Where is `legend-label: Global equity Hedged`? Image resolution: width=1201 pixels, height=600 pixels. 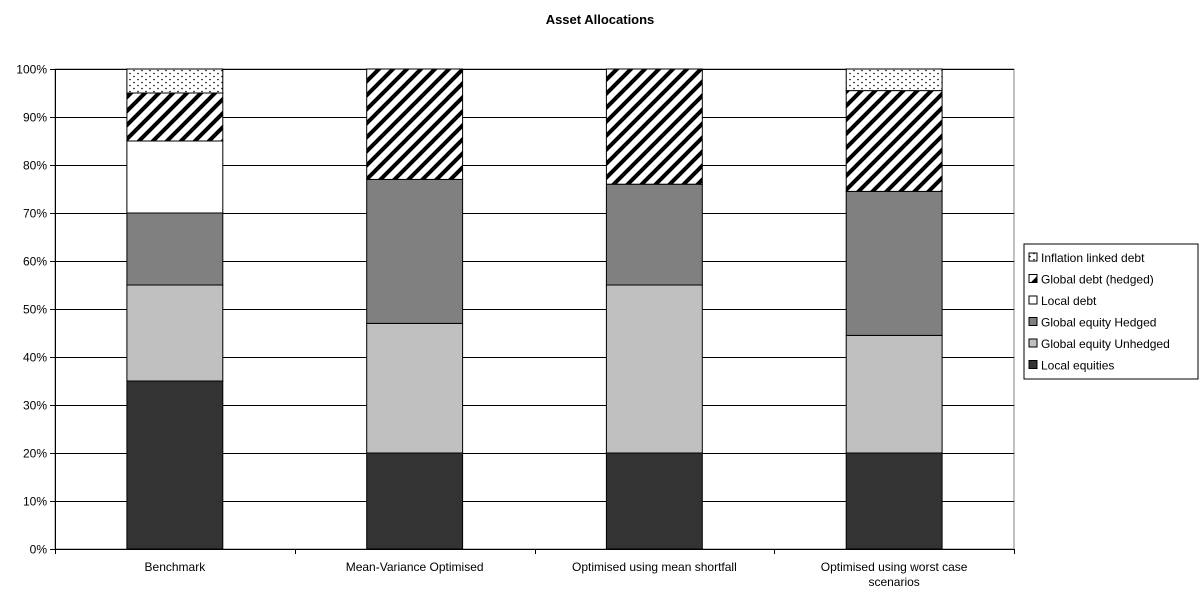
legend-label: Global equity Hedged is located at coordinates (1098, 323).